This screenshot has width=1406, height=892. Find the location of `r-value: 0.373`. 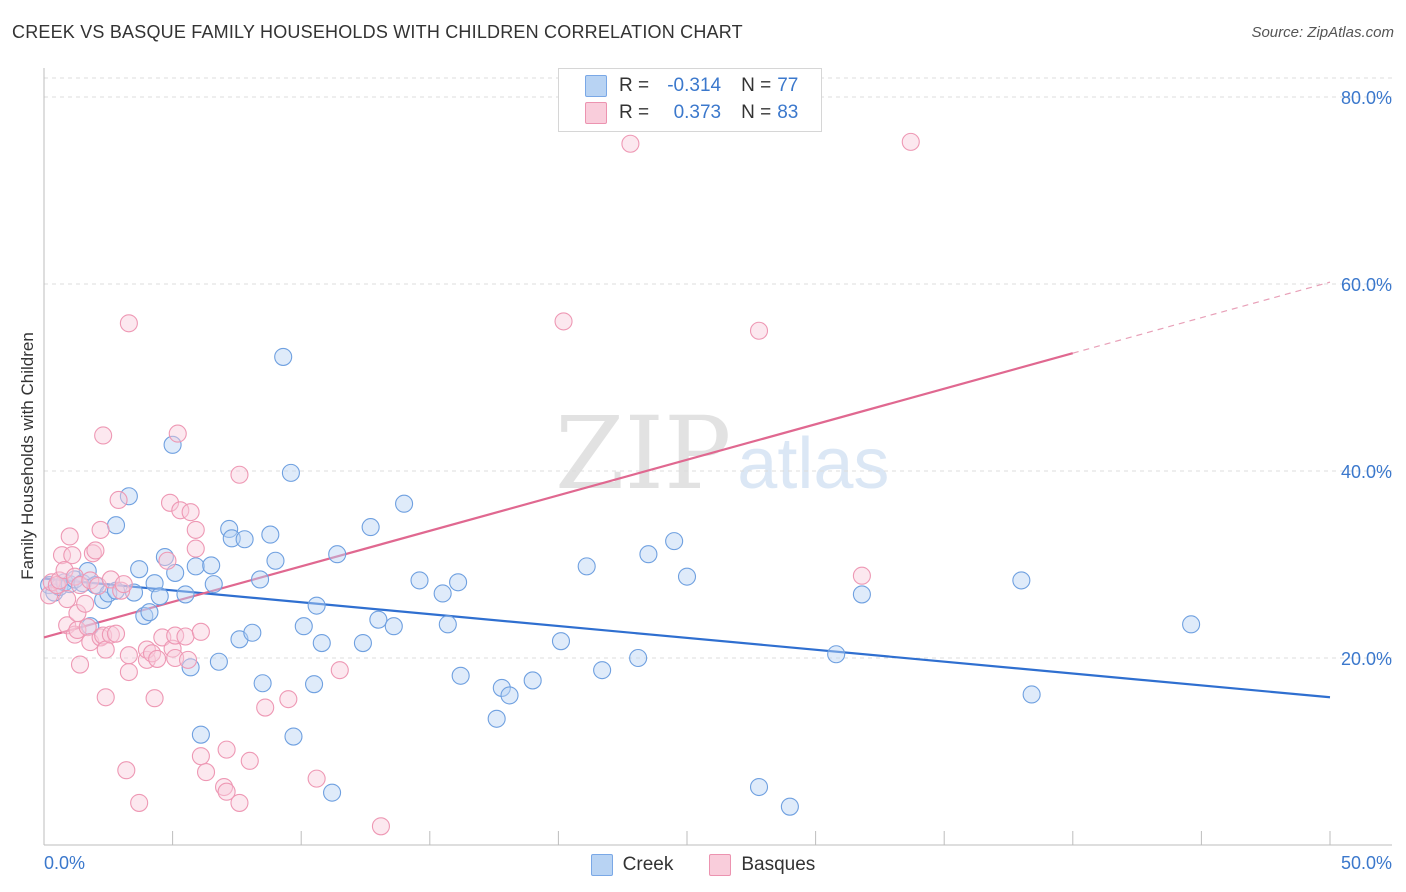

r-value: 0.373 is located at coordinates (697, 112).